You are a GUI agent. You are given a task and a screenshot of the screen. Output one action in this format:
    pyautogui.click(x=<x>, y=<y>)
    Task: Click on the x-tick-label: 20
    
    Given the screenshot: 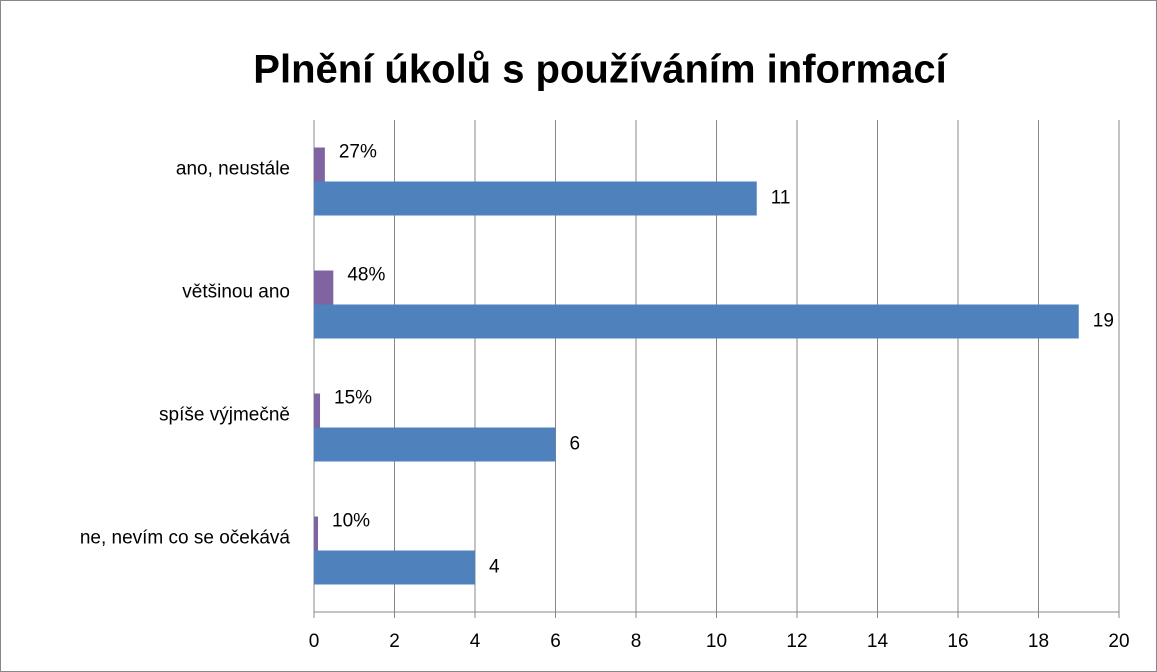 What is the action you would take?
    pyautogui.click(x=1118, y=641)
    